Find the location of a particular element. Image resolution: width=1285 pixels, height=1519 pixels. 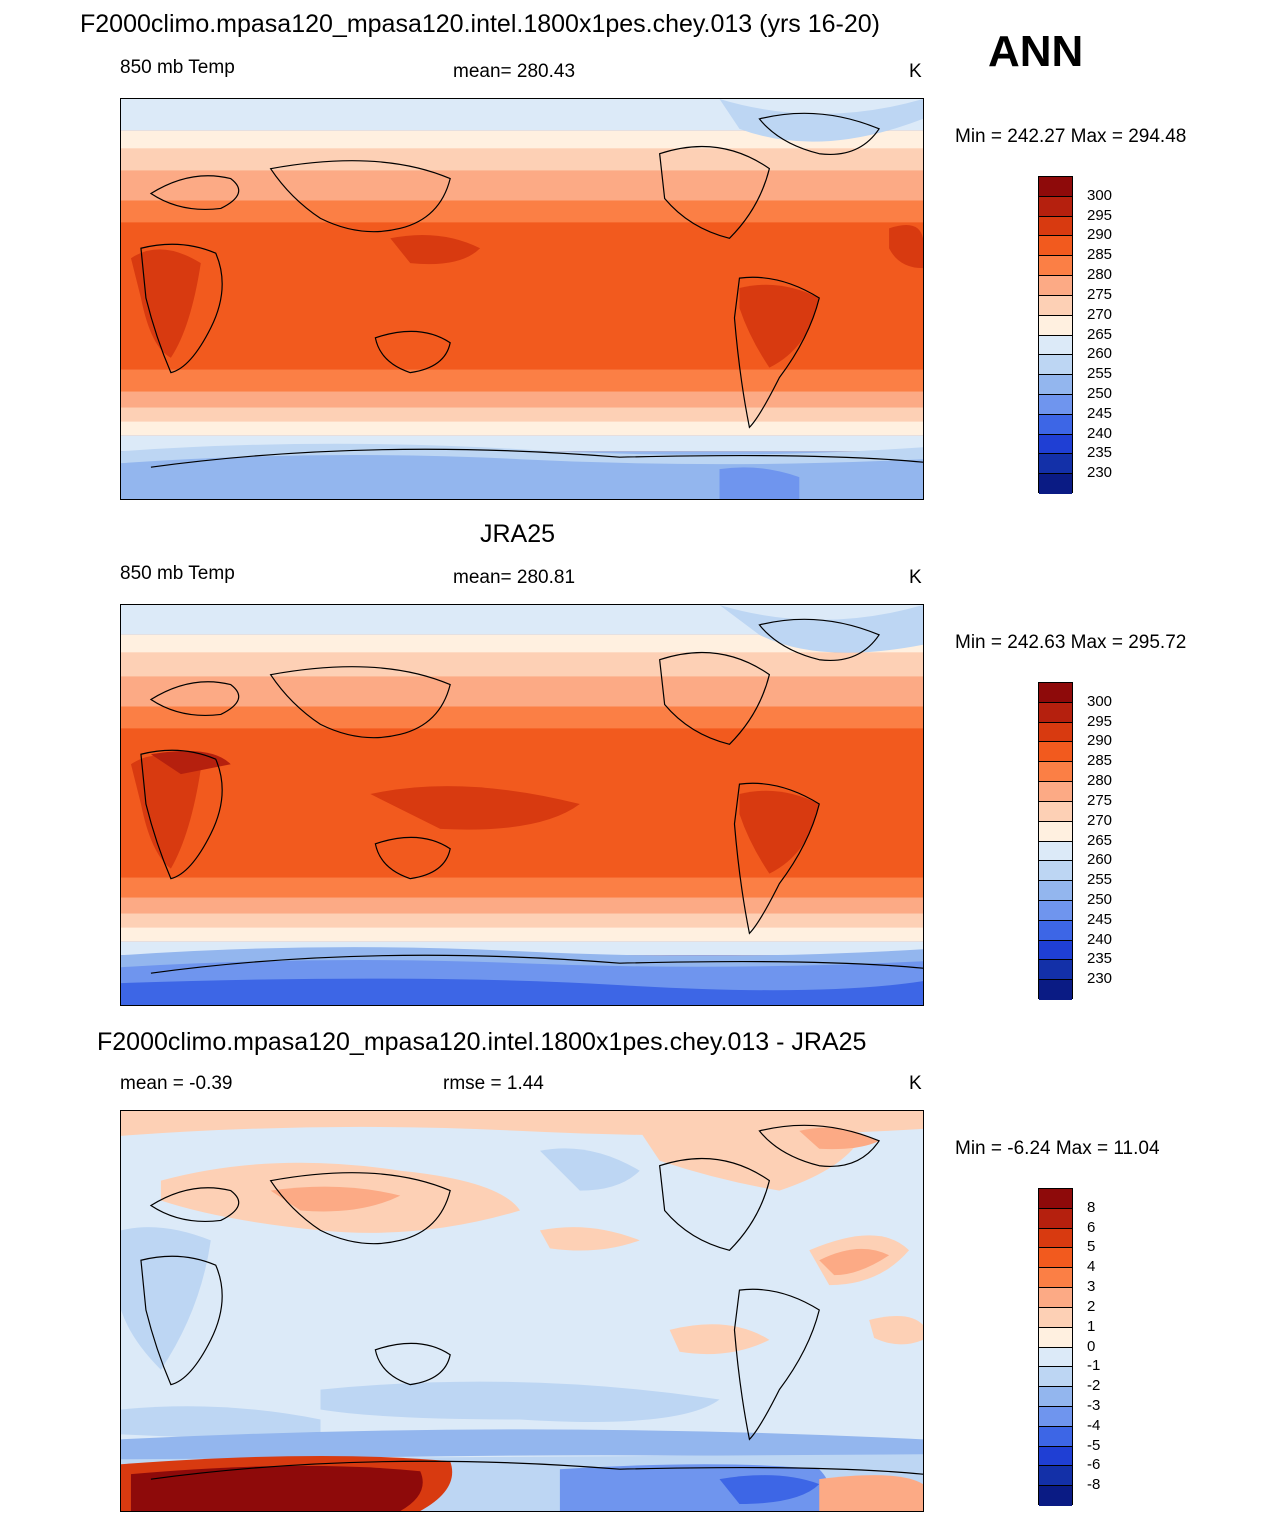

colorbar-label: -6 is located at coordinates (1094, 1465).